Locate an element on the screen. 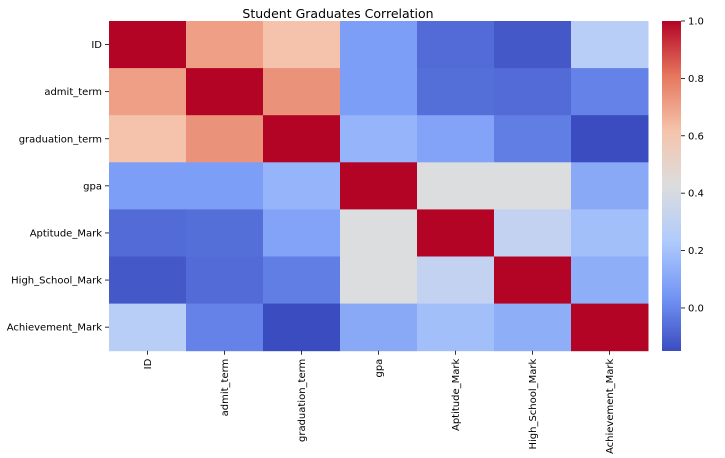  column-label: High_School_Mark is located at coordinates (533, 403).